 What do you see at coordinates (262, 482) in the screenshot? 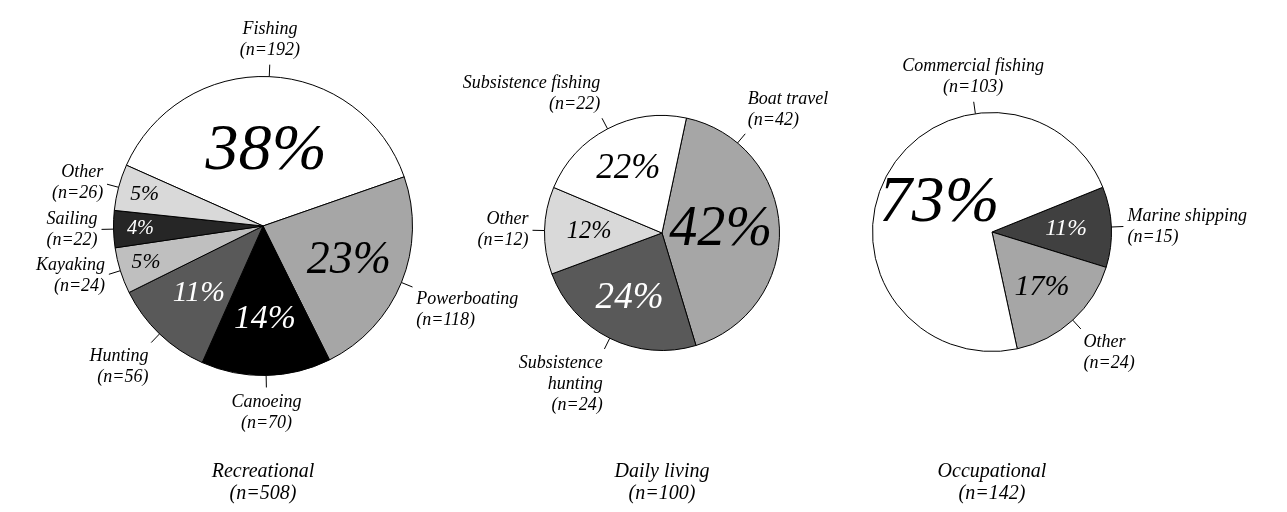
I see `text: Recreational (n=508)` at bounding box center [262, 482].